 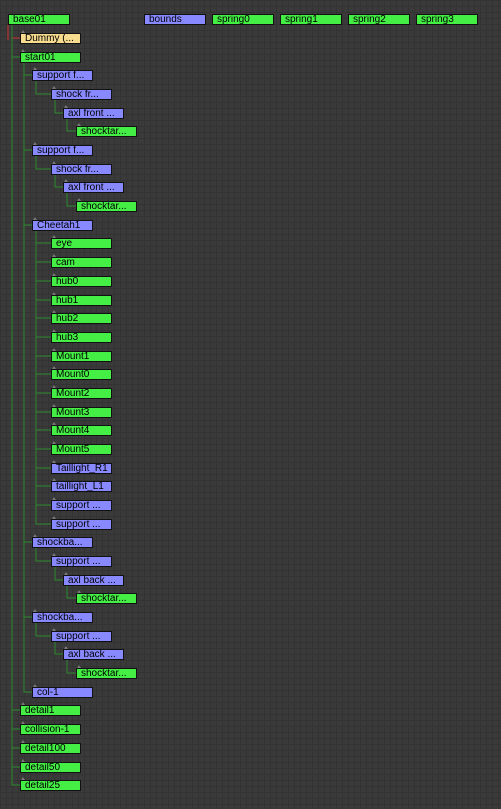 I want to click on node-label: Mount4, so click(x=73, y=430).